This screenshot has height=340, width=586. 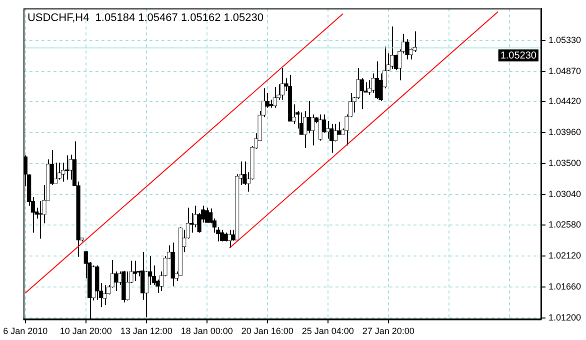 What do you see at coordinates (565, 40) in the screenshot?
I see `y-tick-label: 1.05330` at bounding box center [565, 40].